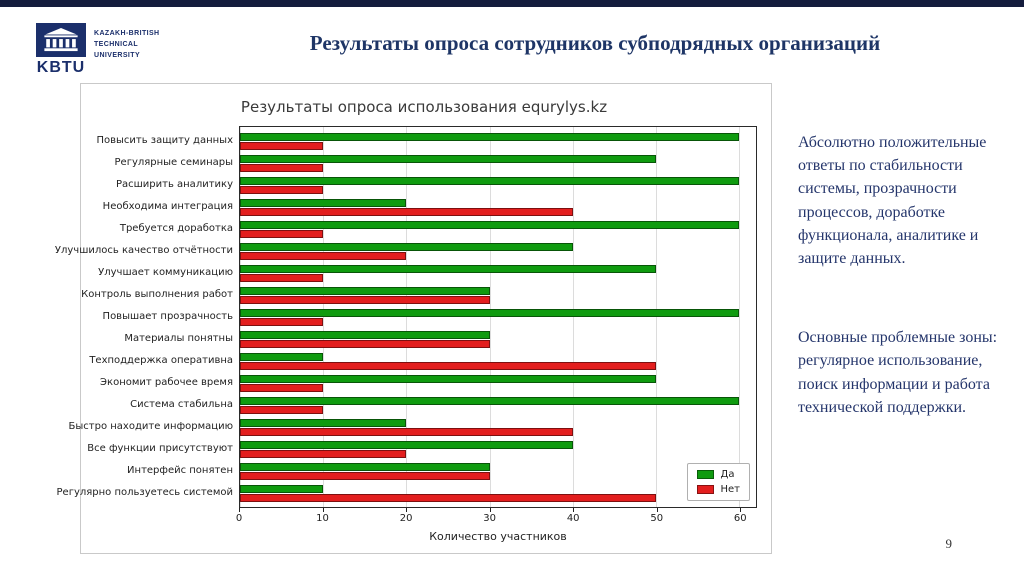 The width and height of the screenshot is (1024, 574). Describe the element at coordinates (126, 50) in the screenshot. I see `university-name: KAZAKH-BRITISH TECHNICAL UNIVERSITY` at that location.